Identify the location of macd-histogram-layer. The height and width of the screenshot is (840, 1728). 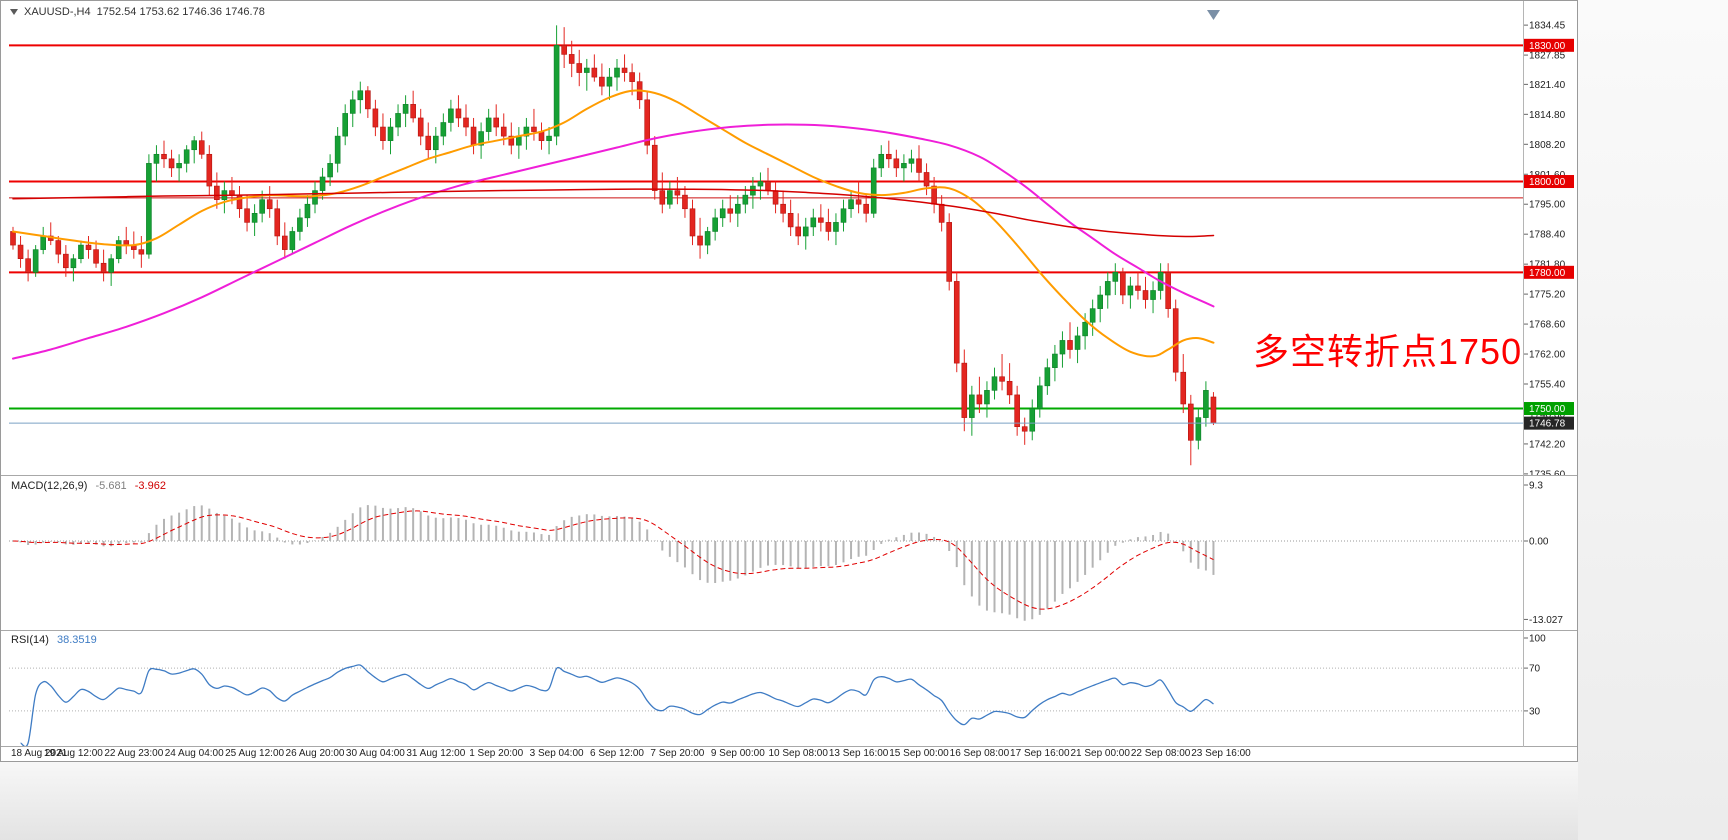
(617, 563).